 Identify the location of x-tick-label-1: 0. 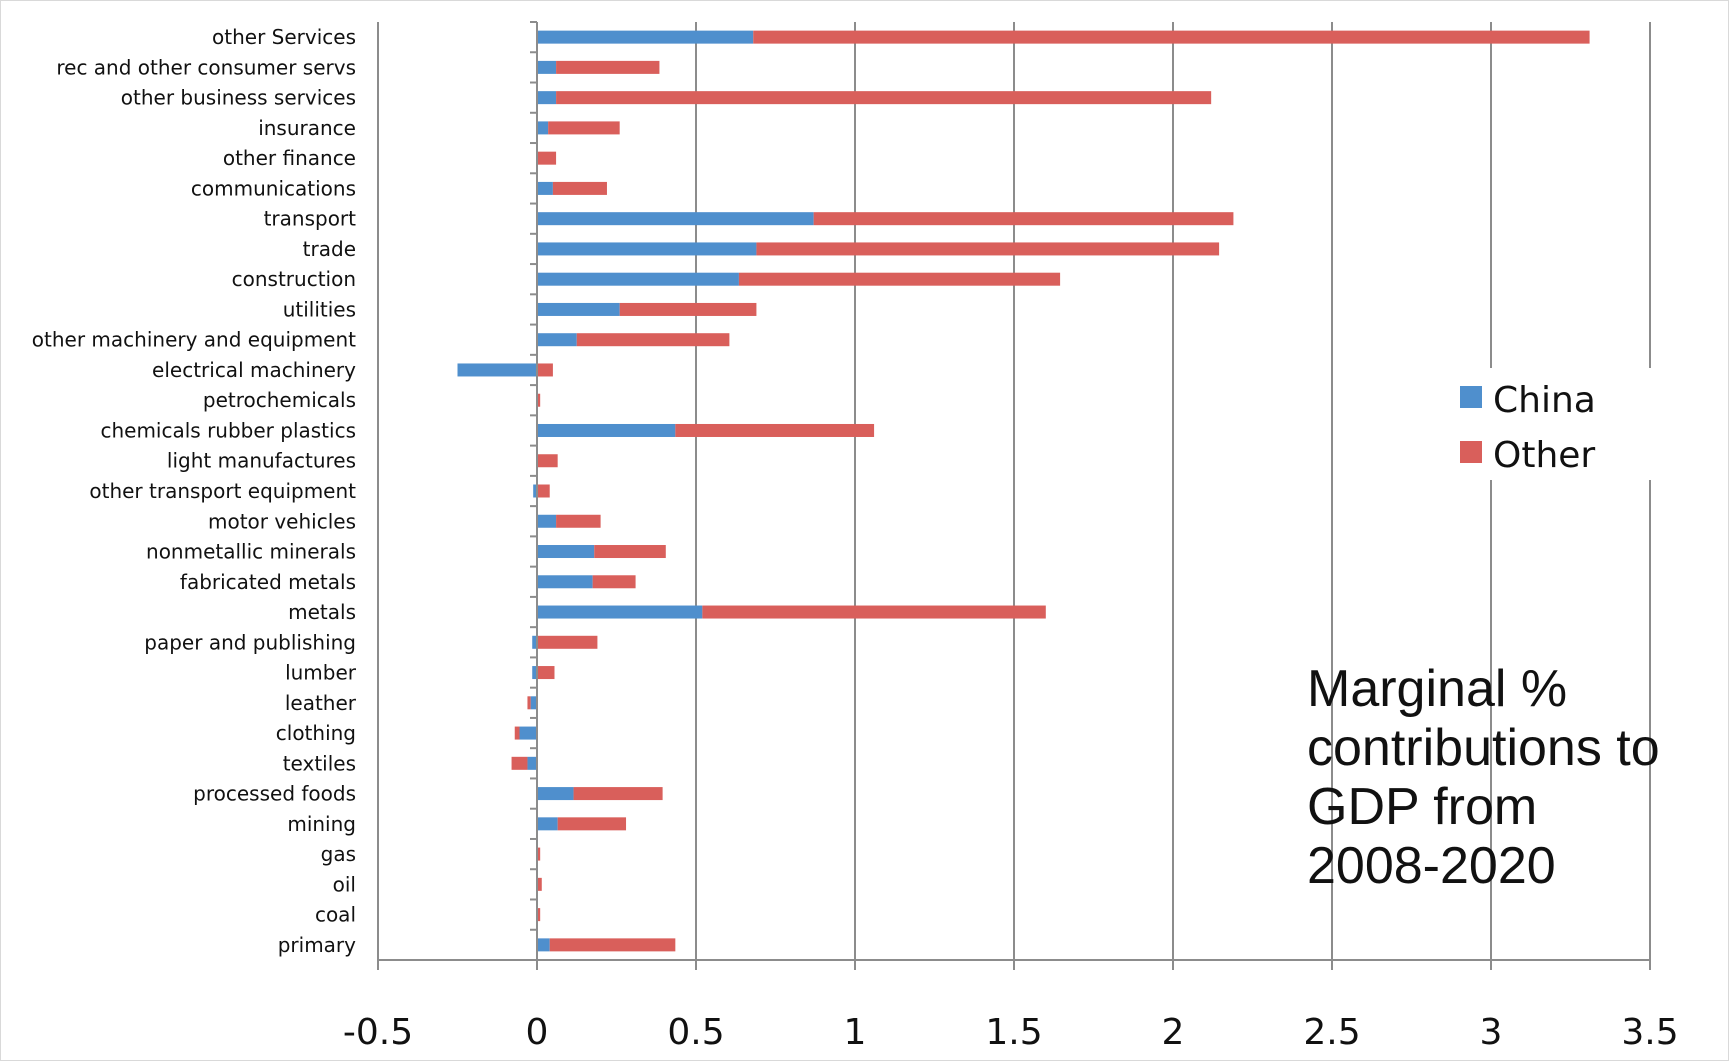
(537, 1032).